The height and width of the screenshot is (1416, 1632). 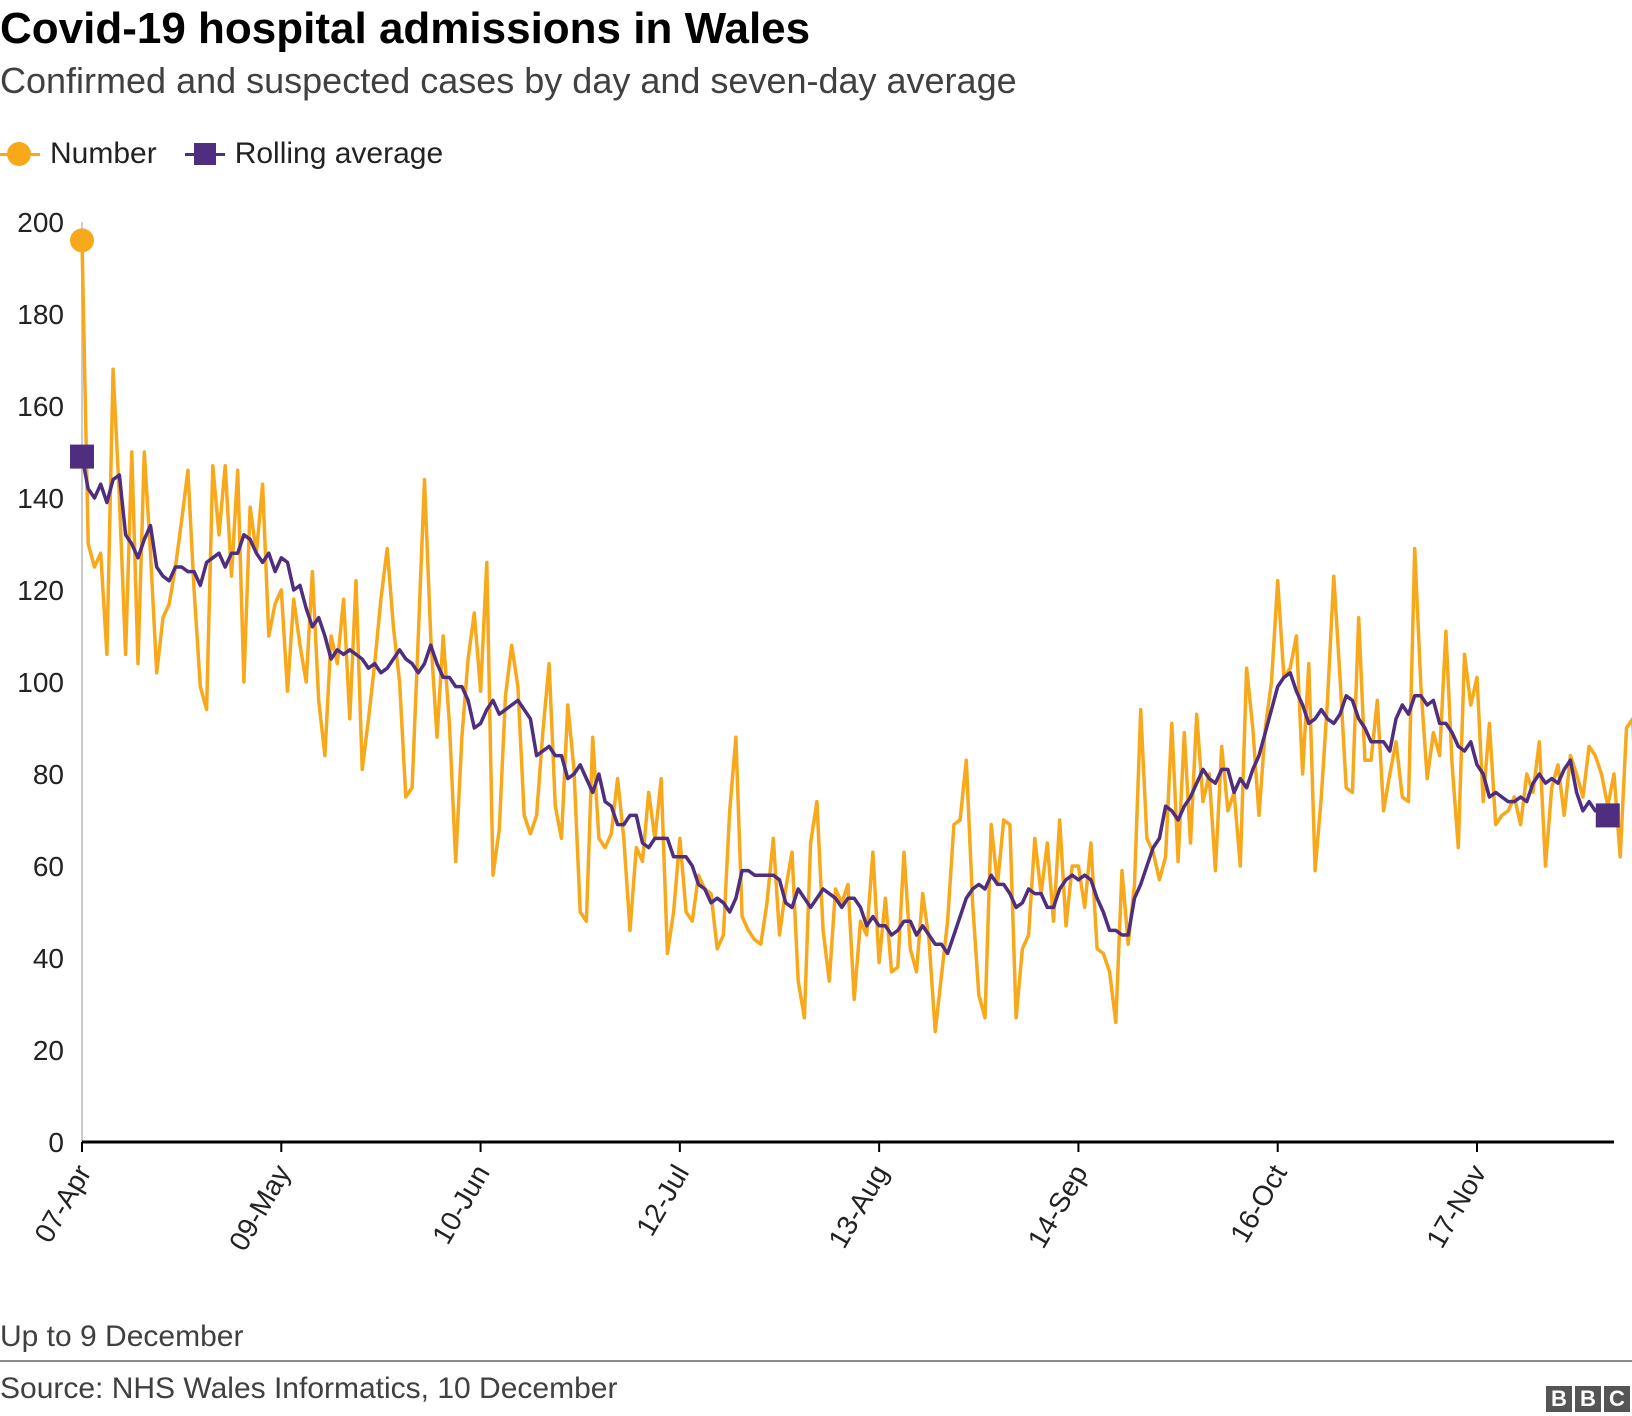 I want to click on y-tick-label: 160, so click(x=40, y=406).